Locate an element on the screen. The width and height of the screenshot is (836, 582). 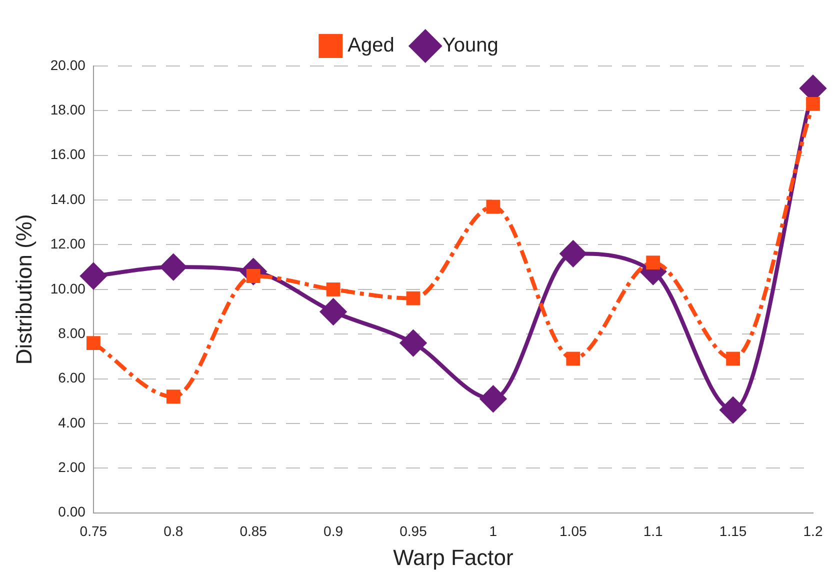
y-axis-title: Distribution (%) is located at coordinates (23, 289).